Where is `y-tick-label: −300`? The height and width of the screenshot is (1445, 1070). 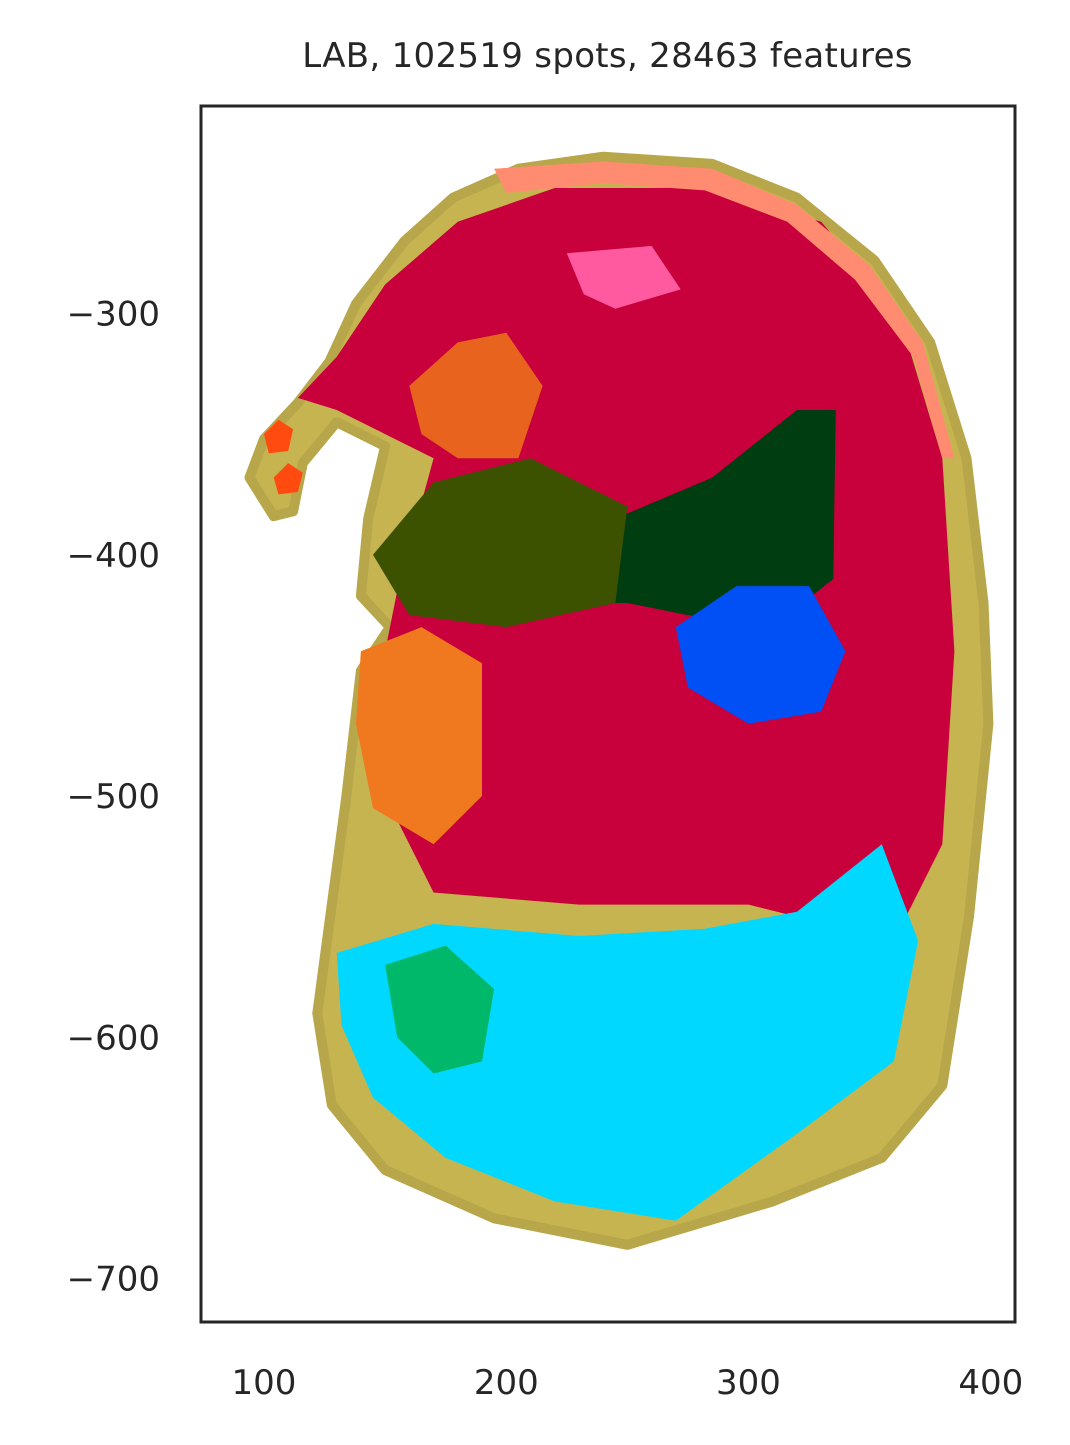 y-tick-label: −300 is located at coordinates (113, 315).